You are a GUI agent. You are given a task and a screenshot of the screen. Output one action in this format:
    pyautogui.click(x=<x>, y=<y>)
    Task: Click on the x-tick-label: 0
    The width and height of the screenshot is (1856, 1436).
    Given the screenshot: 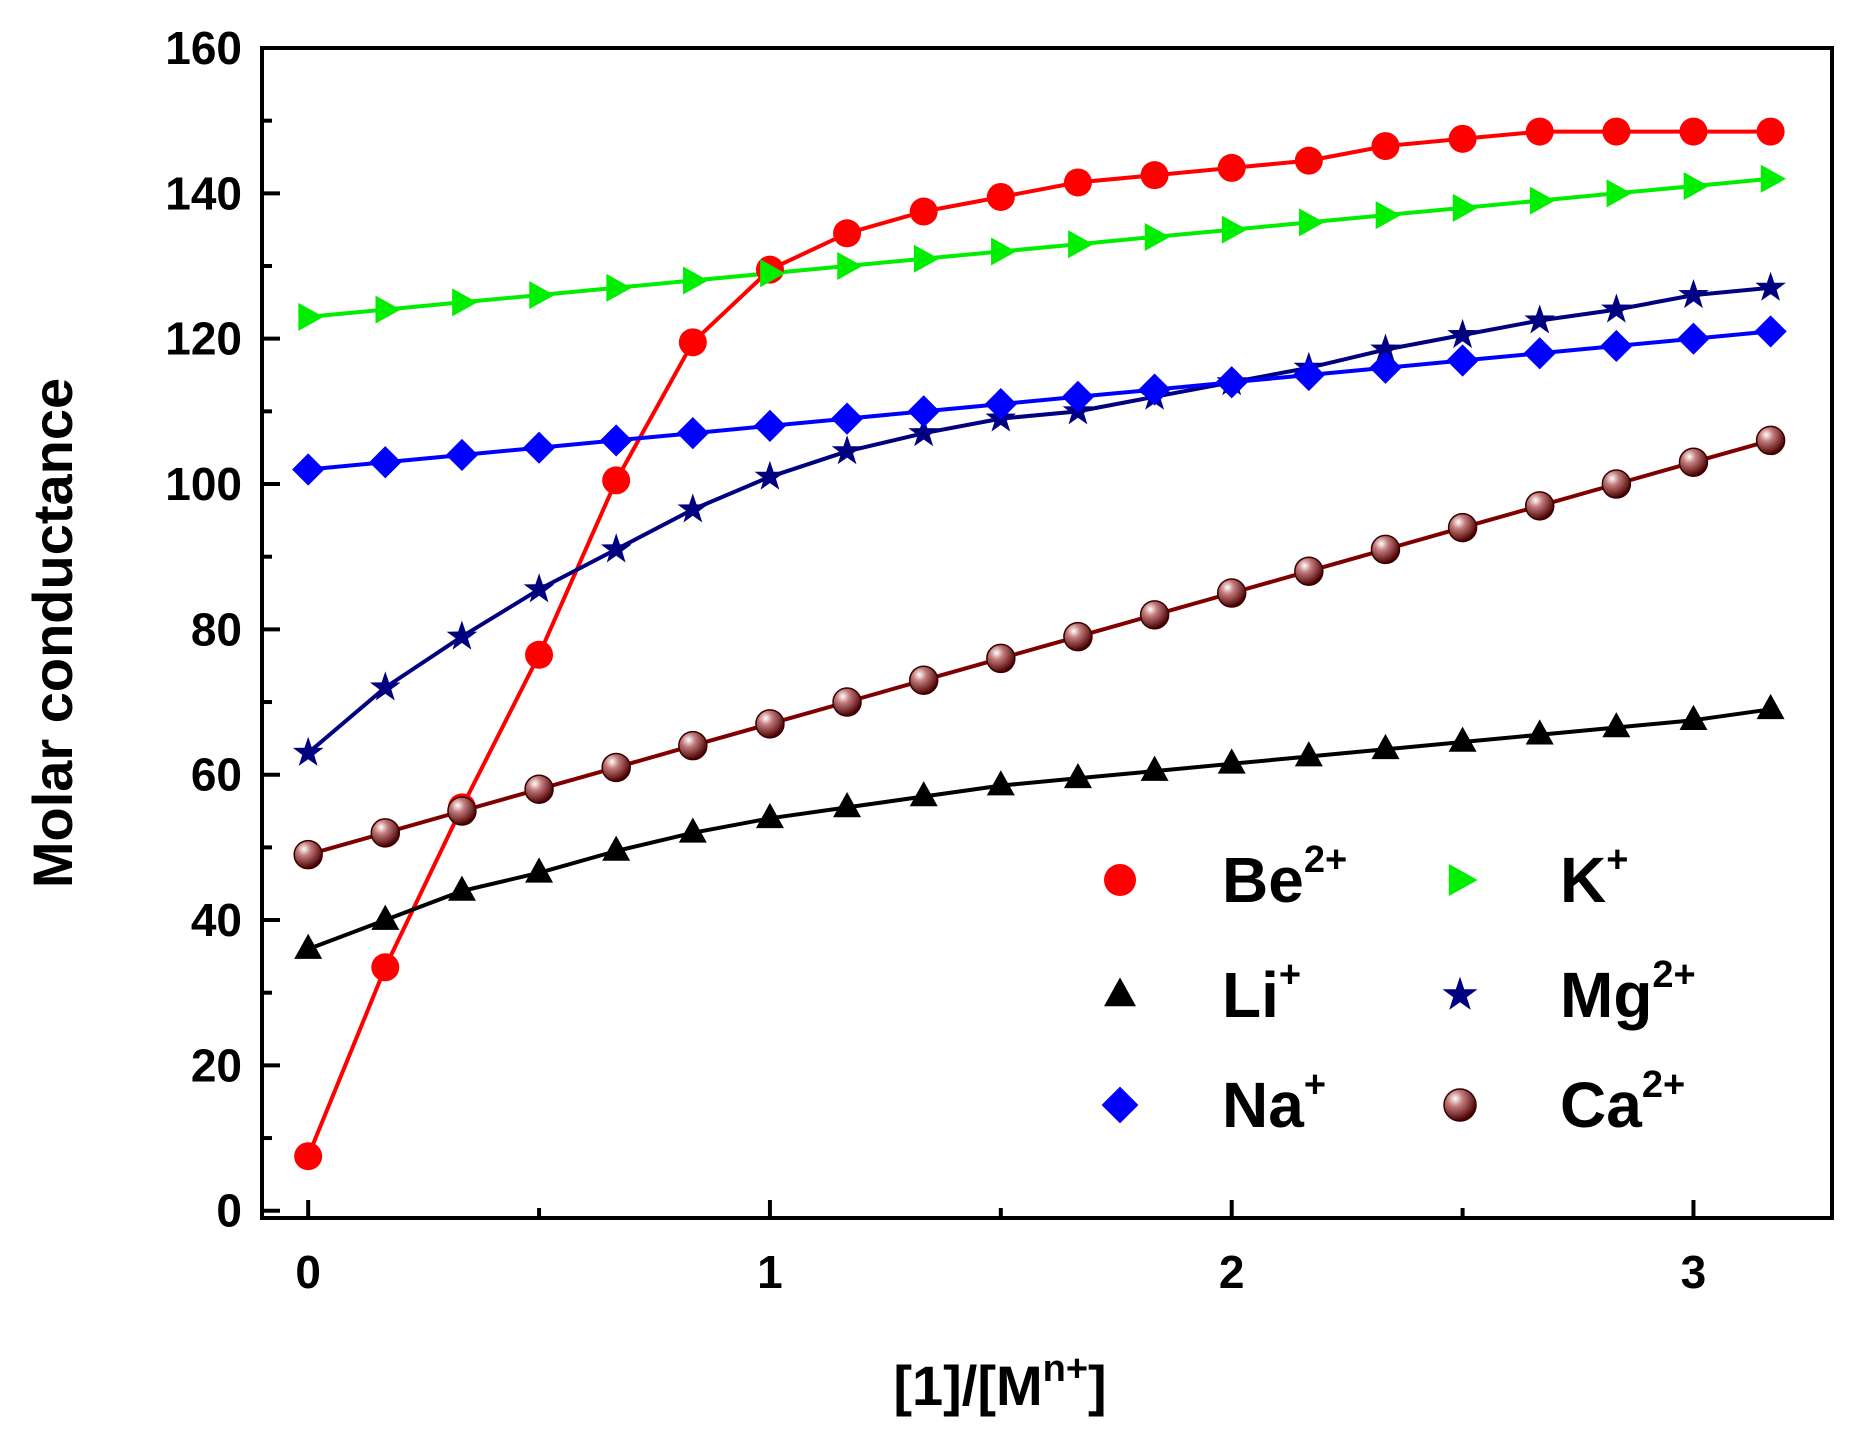 What is the action you would take?
    pyautogui.click(x=308, y=1272)
    